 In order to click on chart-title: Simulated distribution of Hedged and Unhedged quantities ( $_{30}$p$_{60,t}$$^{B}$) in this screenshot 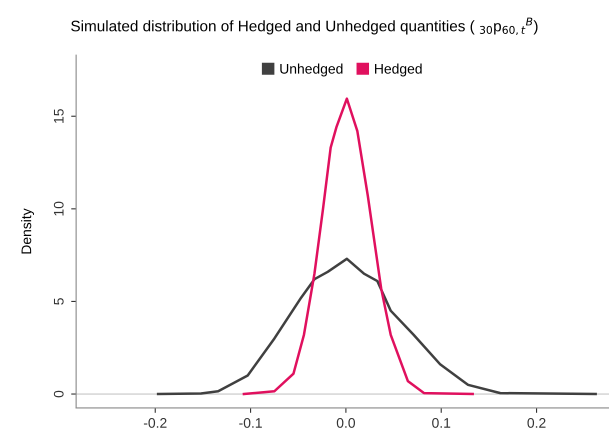, I will do `click(304, 27)`.